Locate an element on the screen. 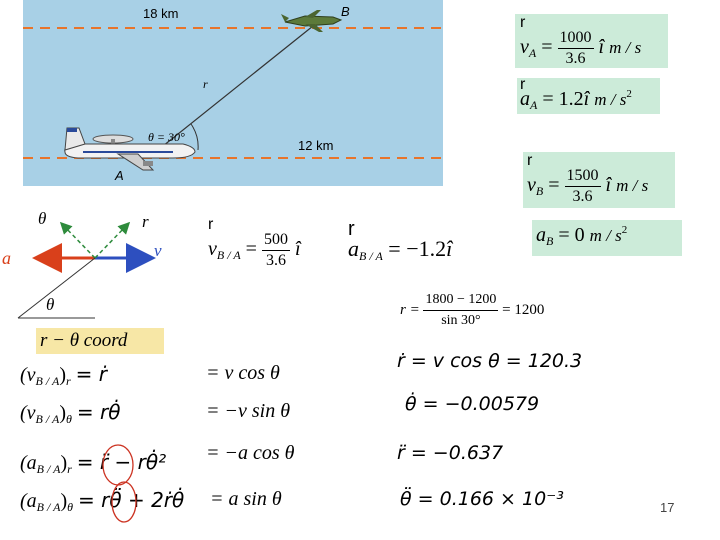  label-b: B is located at coordinates (345, 11).